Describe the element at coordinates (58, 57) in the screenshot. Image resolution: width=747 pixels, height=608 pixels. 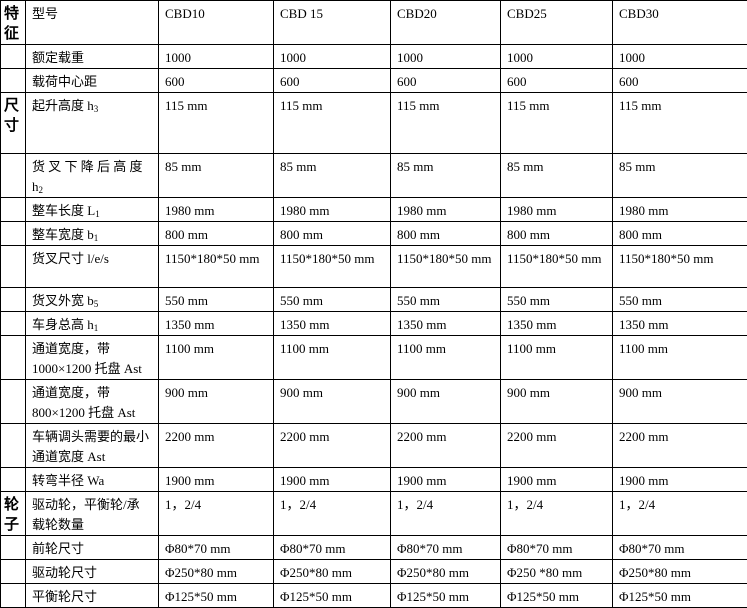
I see `spec-label: 额定载重` at that location.